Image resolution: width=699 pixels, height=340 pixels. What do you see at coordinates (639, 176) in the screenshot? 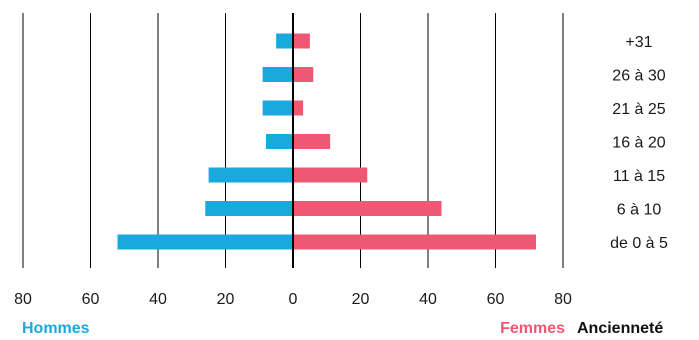
I see `category-label: 11 à 15` at bounding box center [639, 176].